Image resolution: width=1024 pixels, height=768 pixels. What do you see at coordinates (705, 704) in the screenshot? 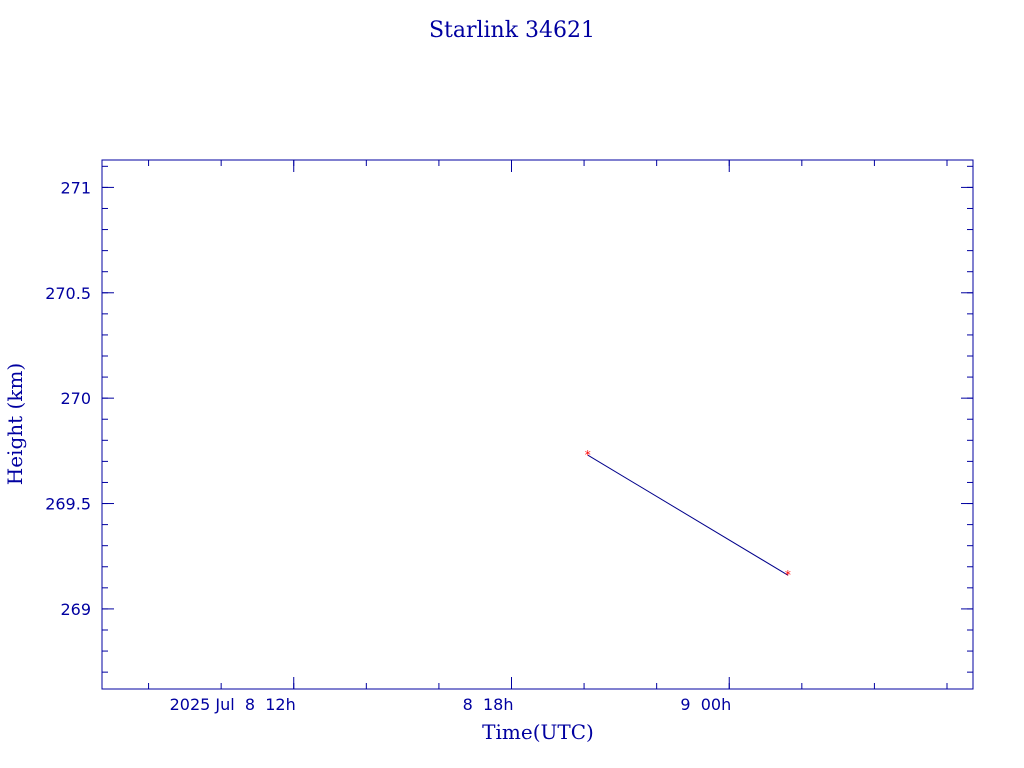
I see `x-tick-label: 9 00h` at bounding box center [705, 704].